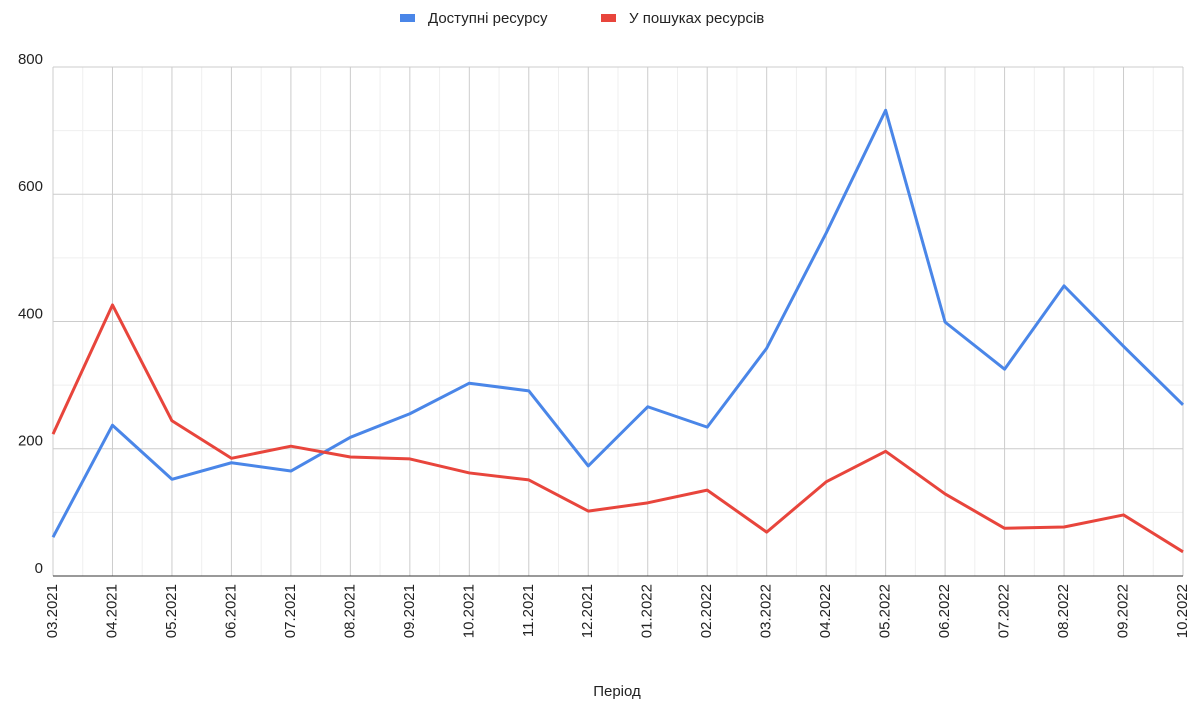  Describe the element at coordinates (696, 18) in the screenshot. I see `legend-label: У пошуках ресурсів` at that location.